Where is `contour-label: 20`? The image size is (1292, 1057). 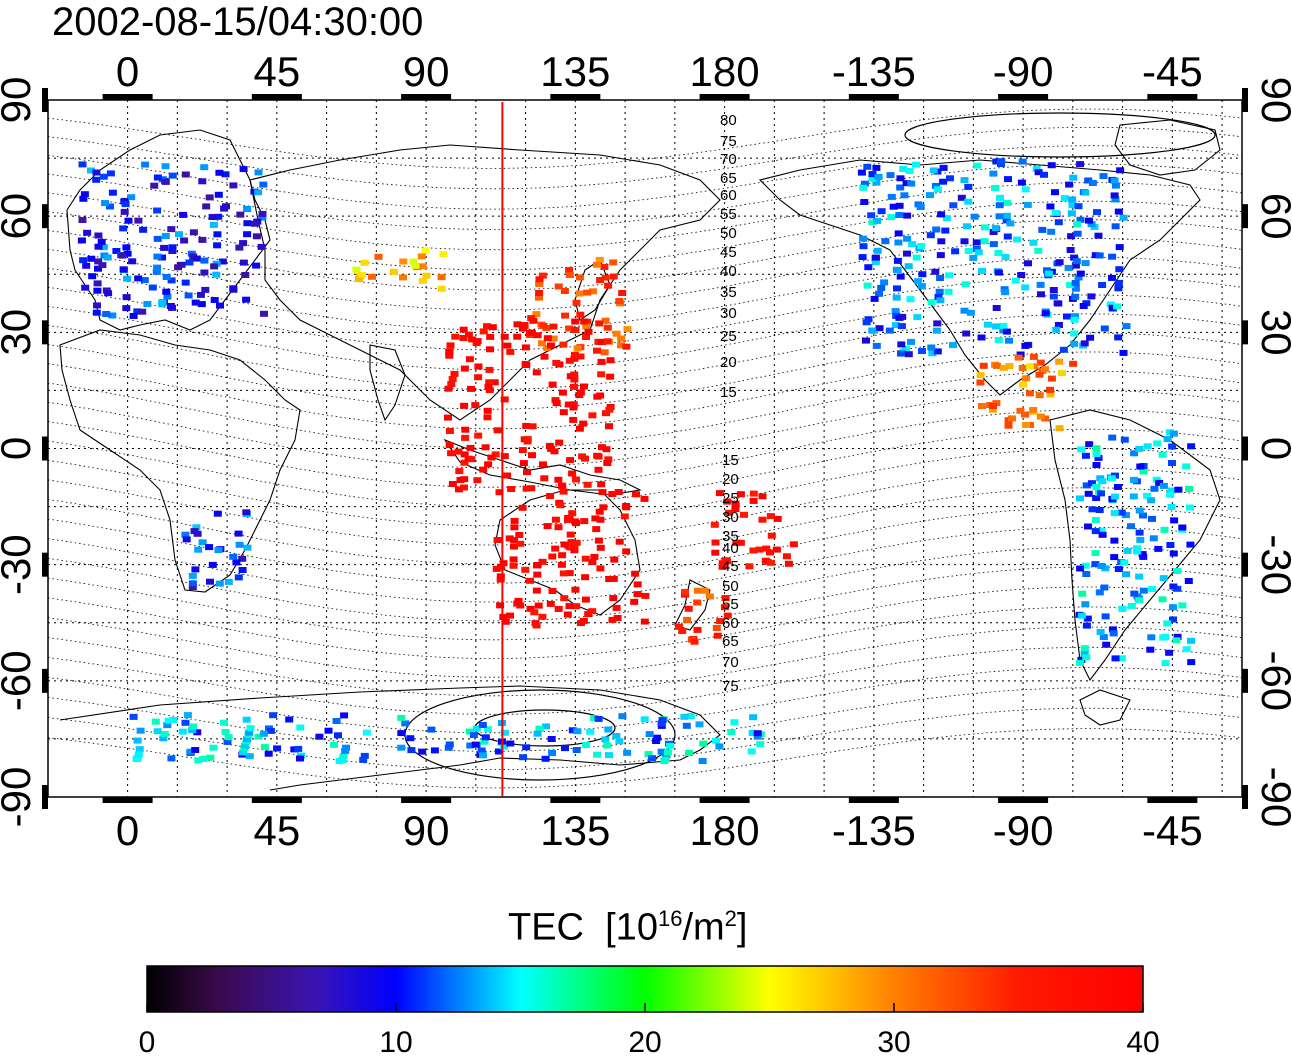
contour-label: 20 is located at coordinates (730, 479).